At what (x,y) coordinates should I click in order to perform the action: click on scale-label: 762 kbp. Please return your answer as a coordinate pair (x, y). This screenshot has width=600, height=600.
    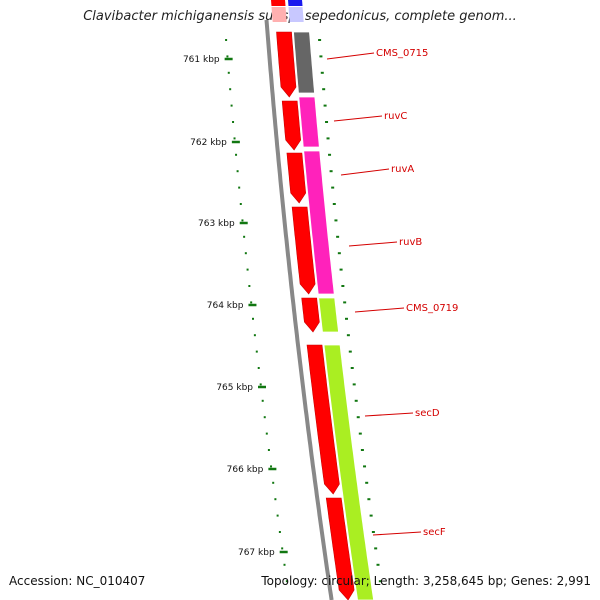
    Looking at the image, I should click on (208, 143).